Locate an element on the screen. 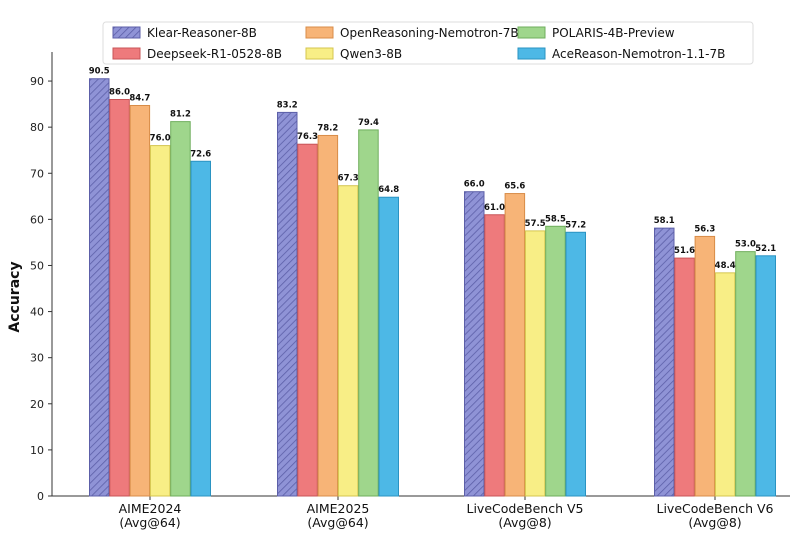 The width and height of the screenshot is (800, 539). data-label: 57.2 is located at coordinates (575, 225).